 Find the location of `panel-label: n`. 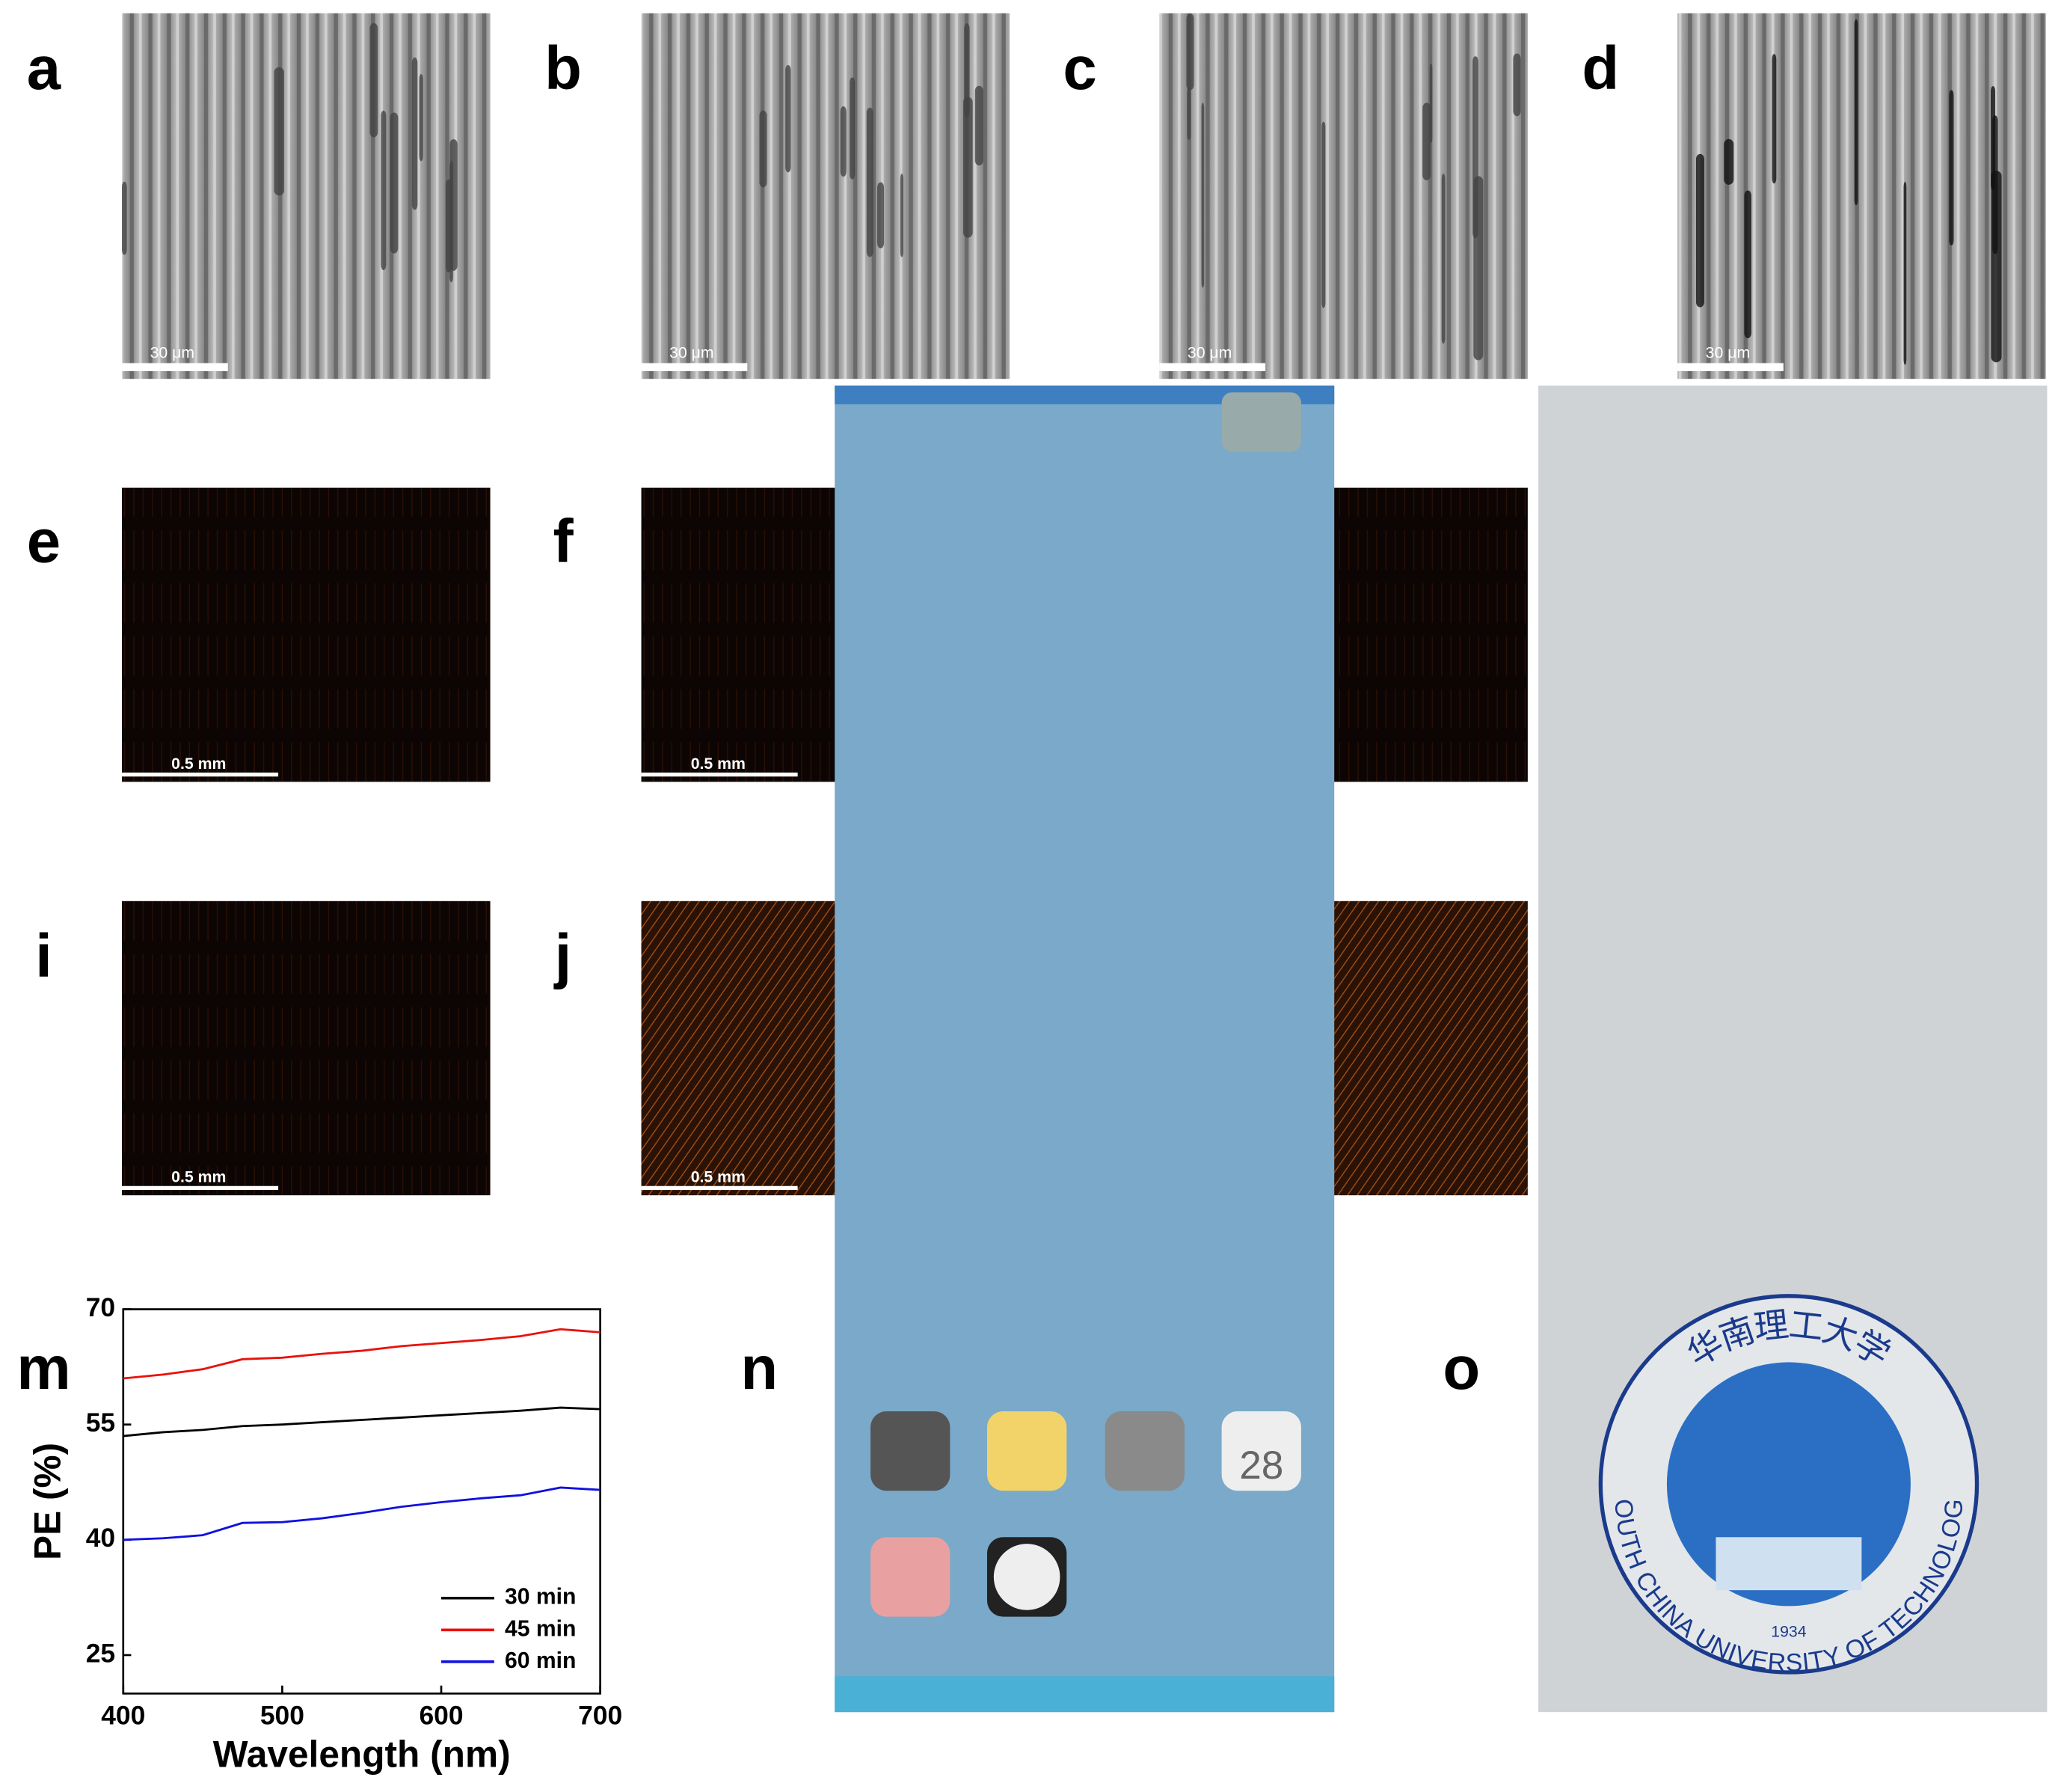

panel-label: n is located at coordinates (759, 1368).